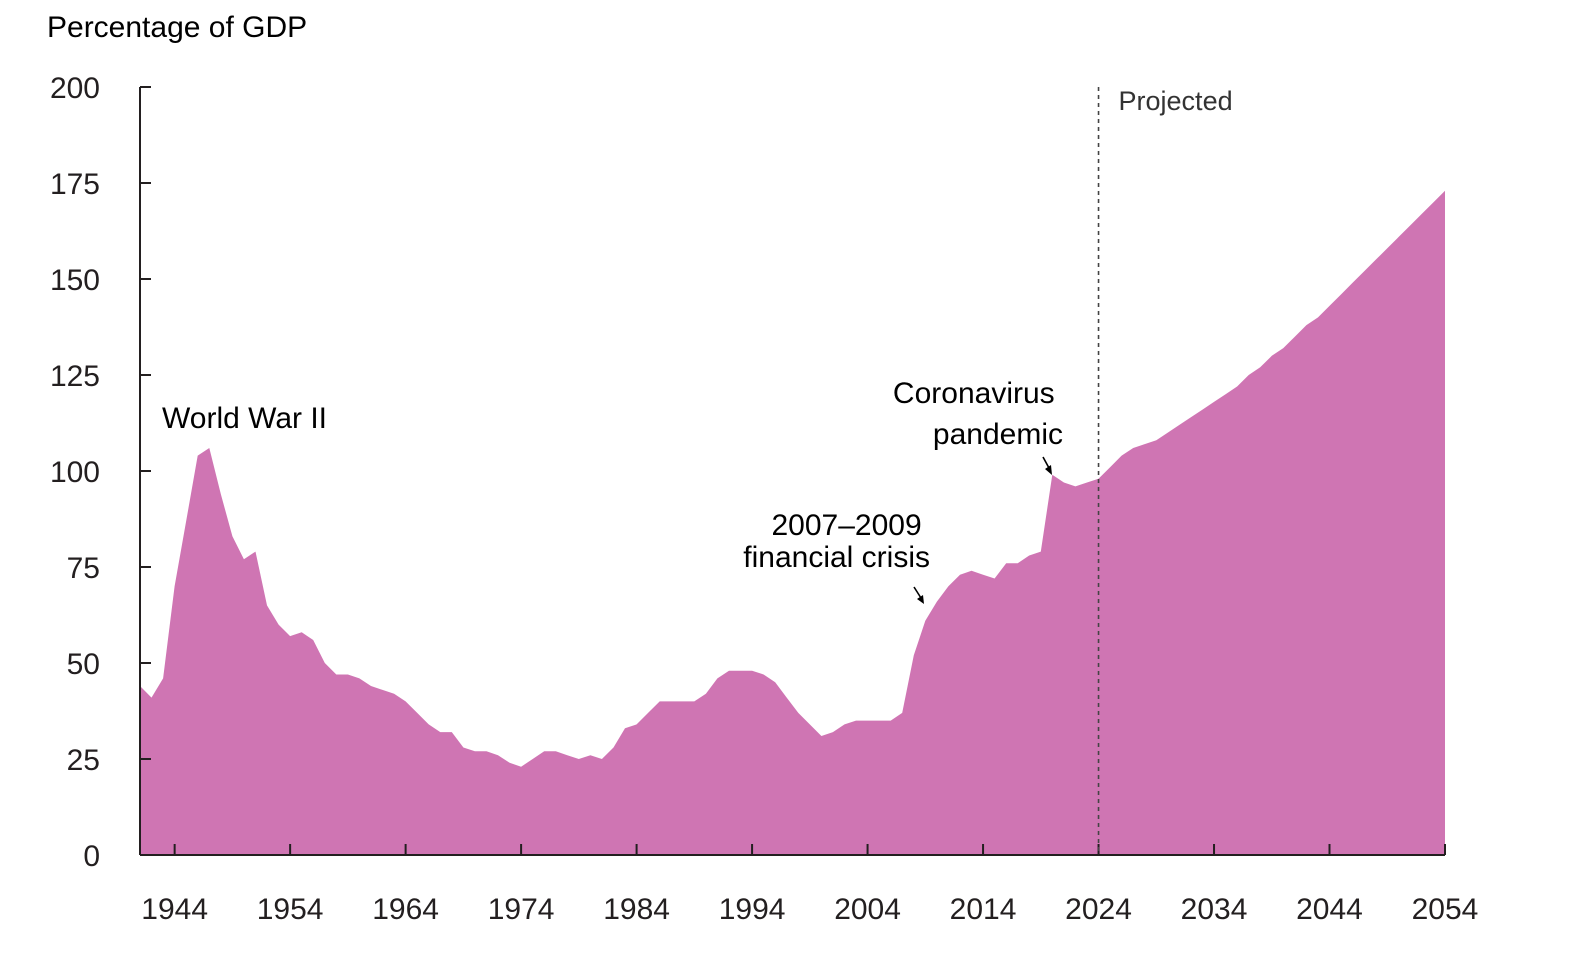 The image size is (1588, 978). What do you see at coordinates (1047, 465) in the screenshot?
I see `coronavirus-arrow` at bounding box center [1047, 465].